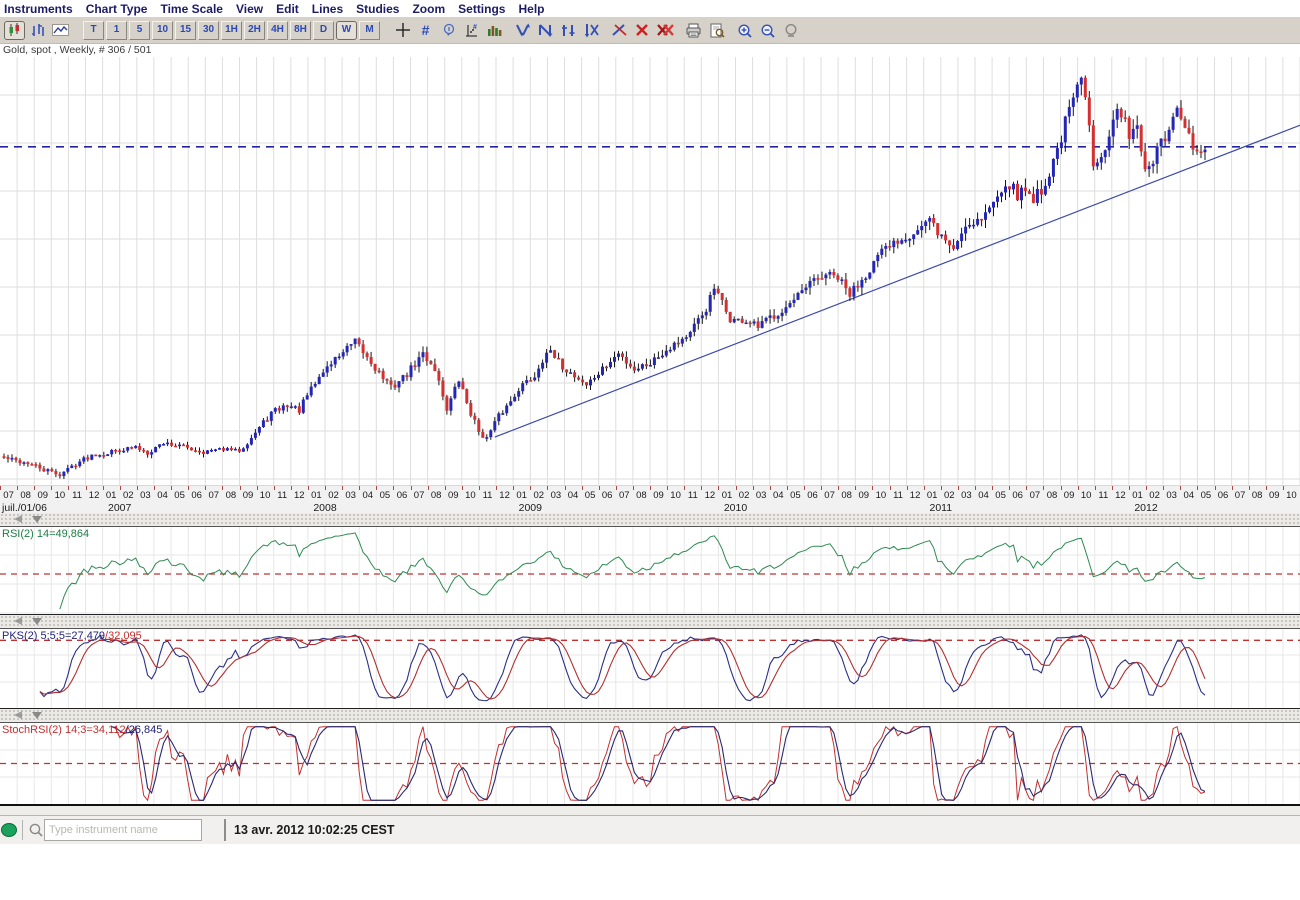 The height and width of the screenshot is (900, 1300). I want to click on zoom-out-icon, so click(767, 30).